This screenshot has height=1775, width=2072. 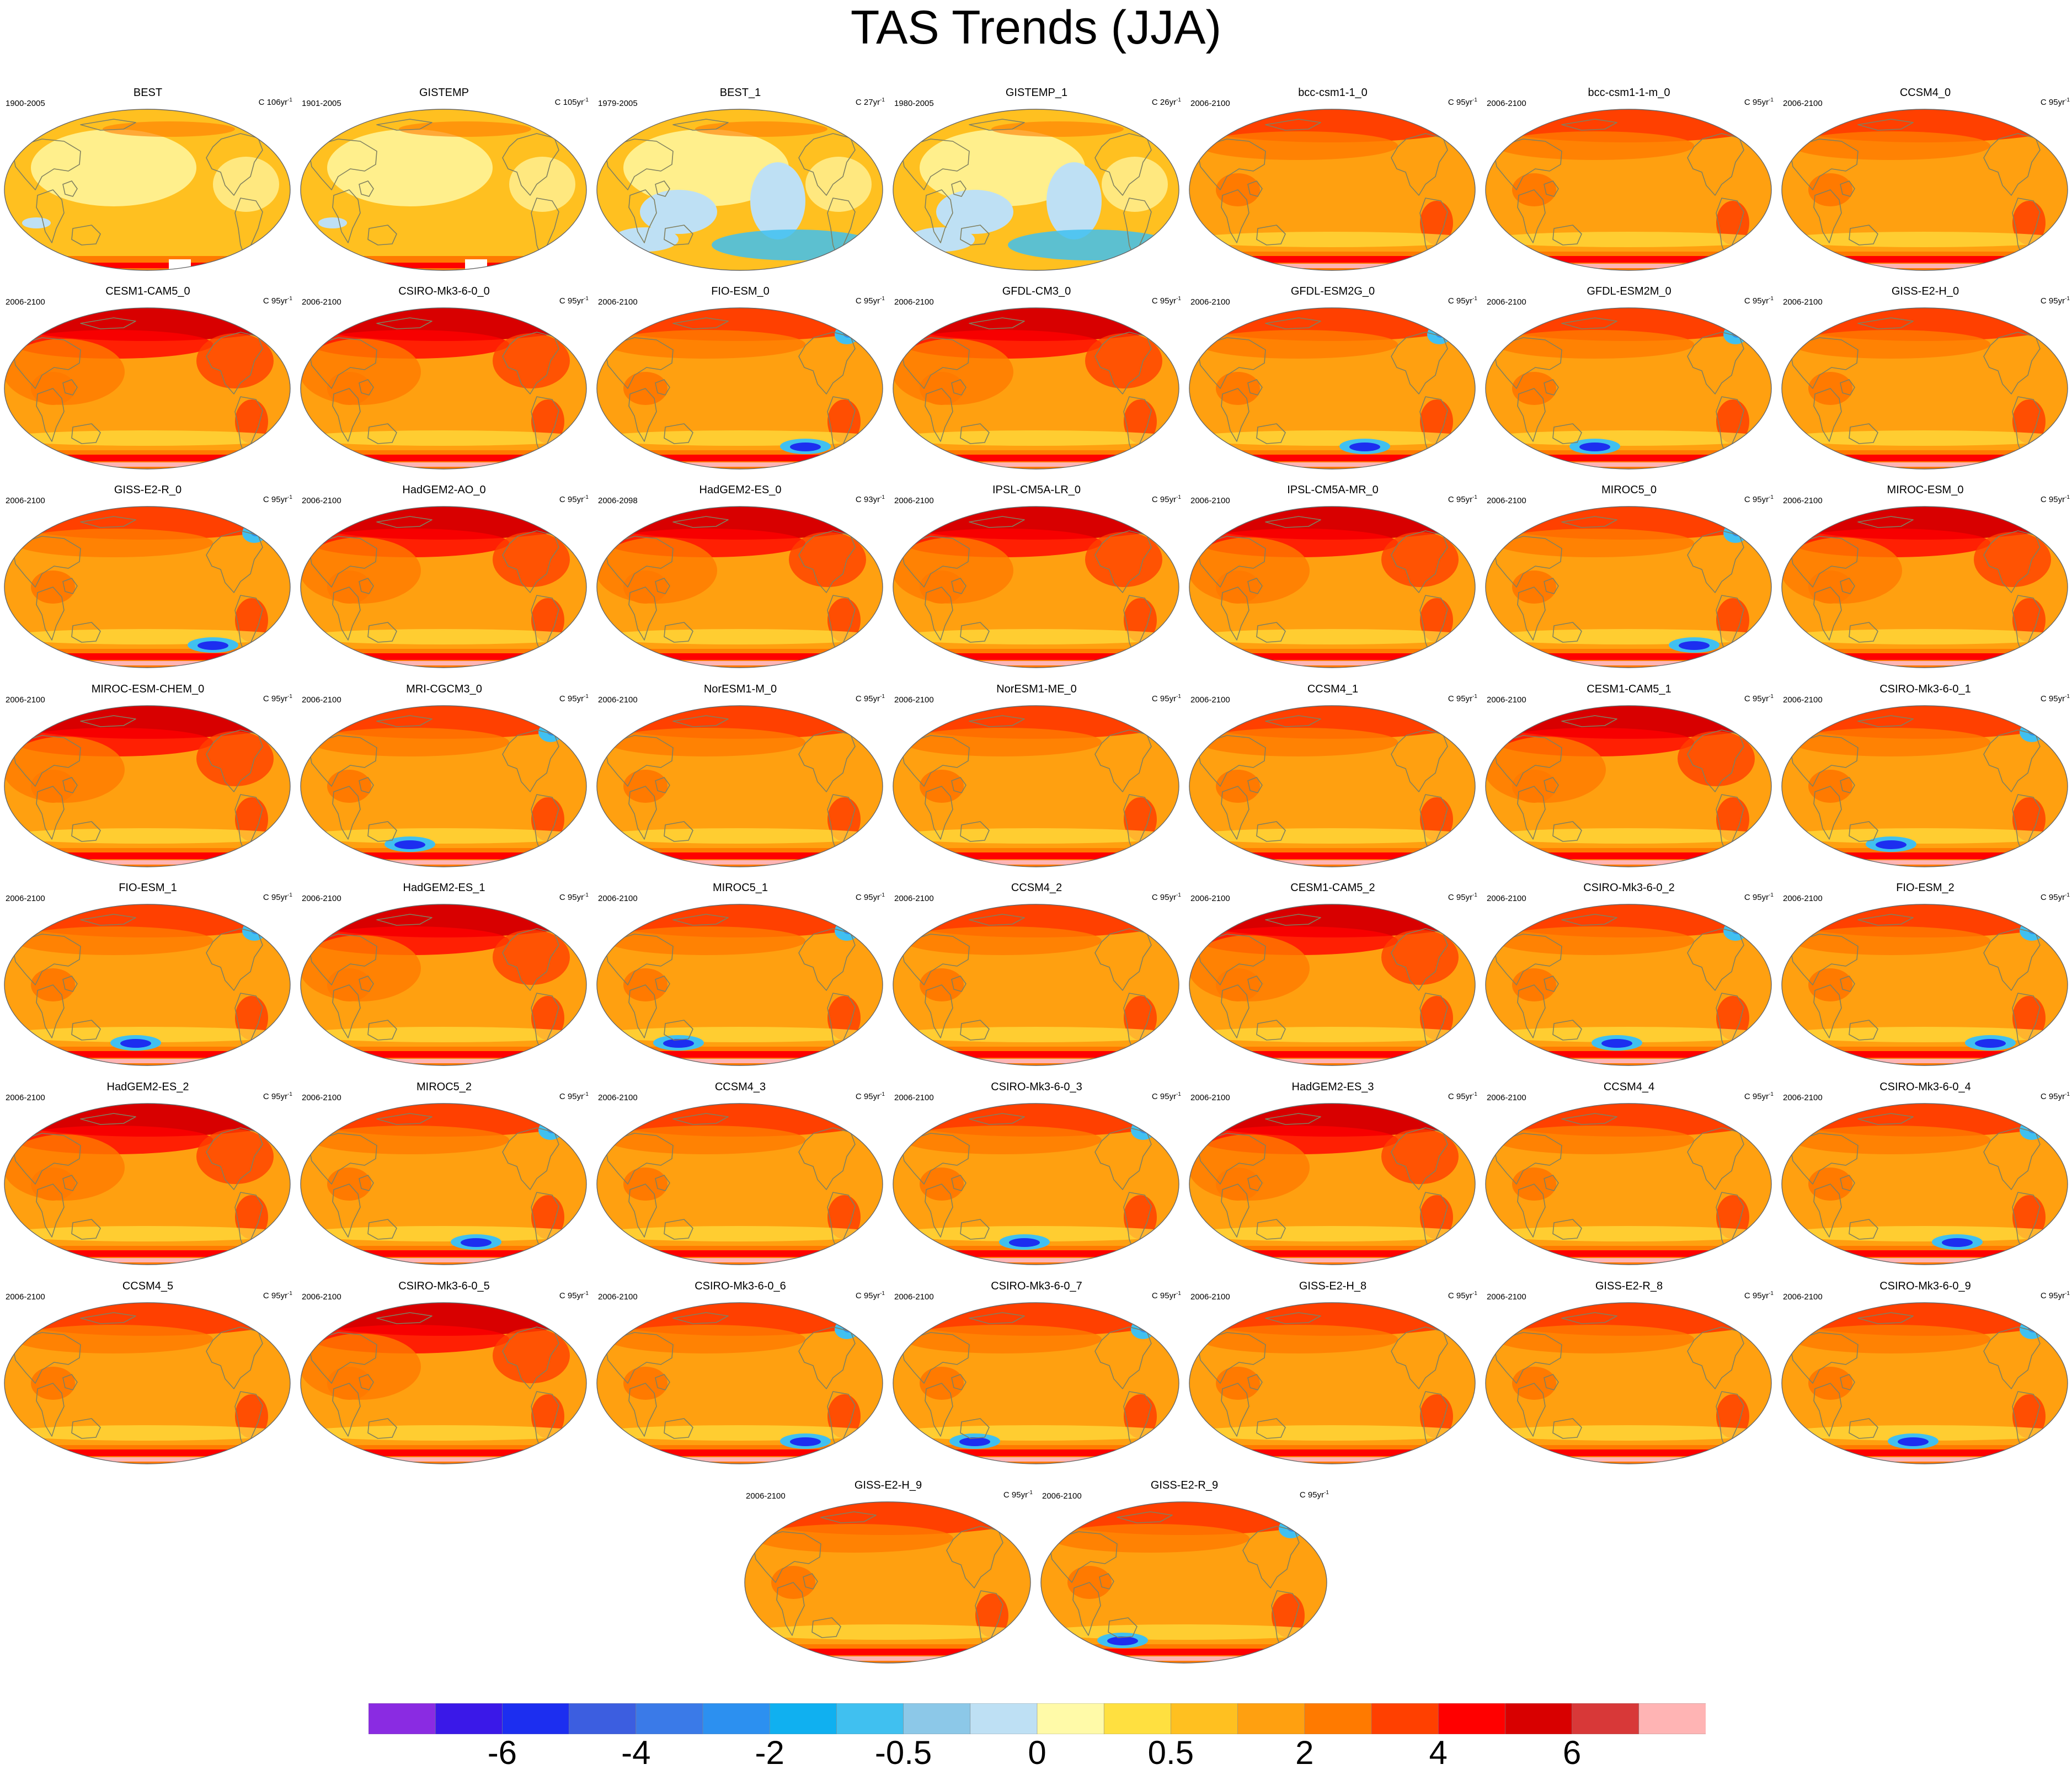 I want to click on map-panel: CSIRO-Mk3-6-0_5 2006-2100 C 95yr-1, so click(x=444, y=1376).